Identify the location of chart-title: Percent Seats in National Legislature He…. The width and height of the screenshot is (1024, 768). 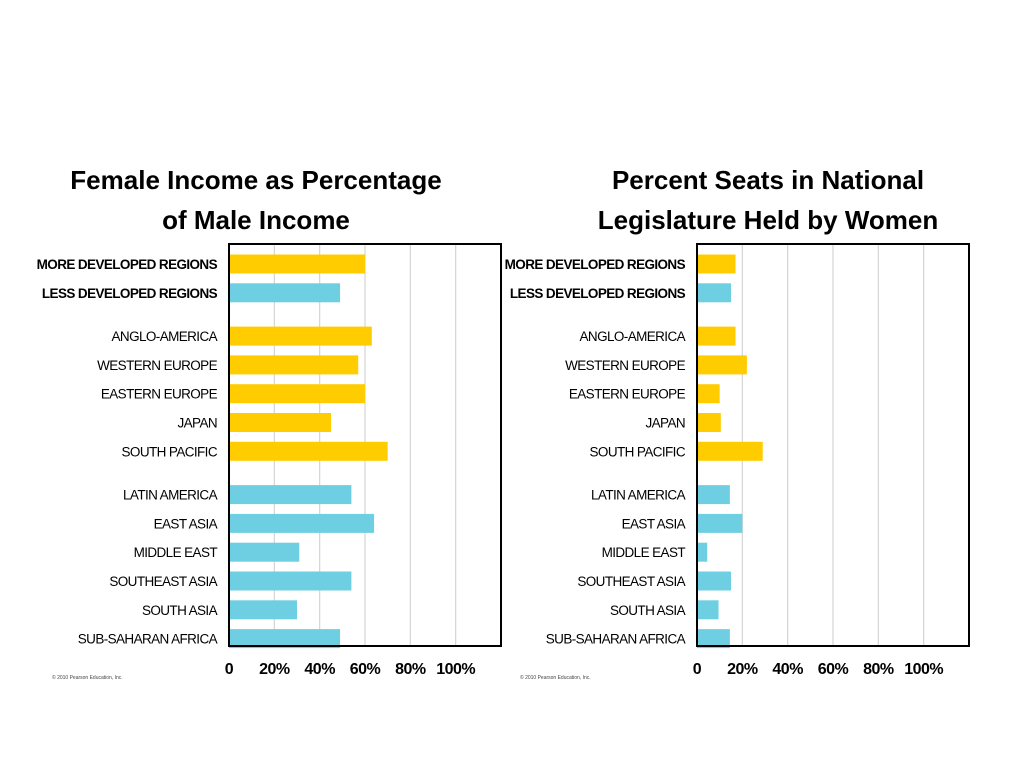
(768, 200).